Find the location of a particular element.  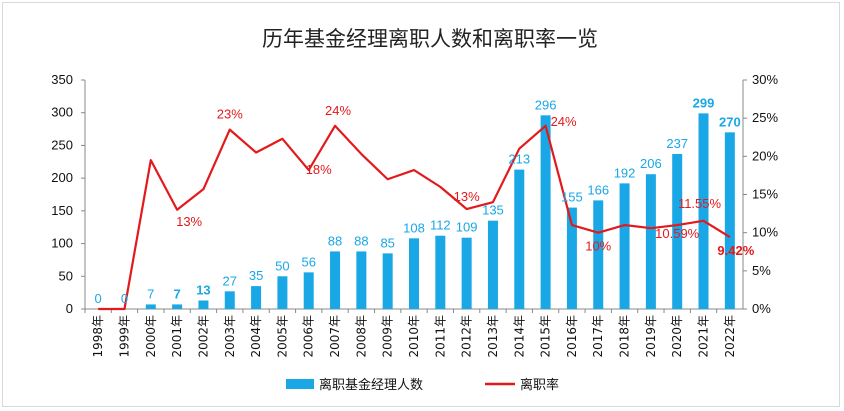

bar-label-2009年: 85 is located at coordinates (387, 242).